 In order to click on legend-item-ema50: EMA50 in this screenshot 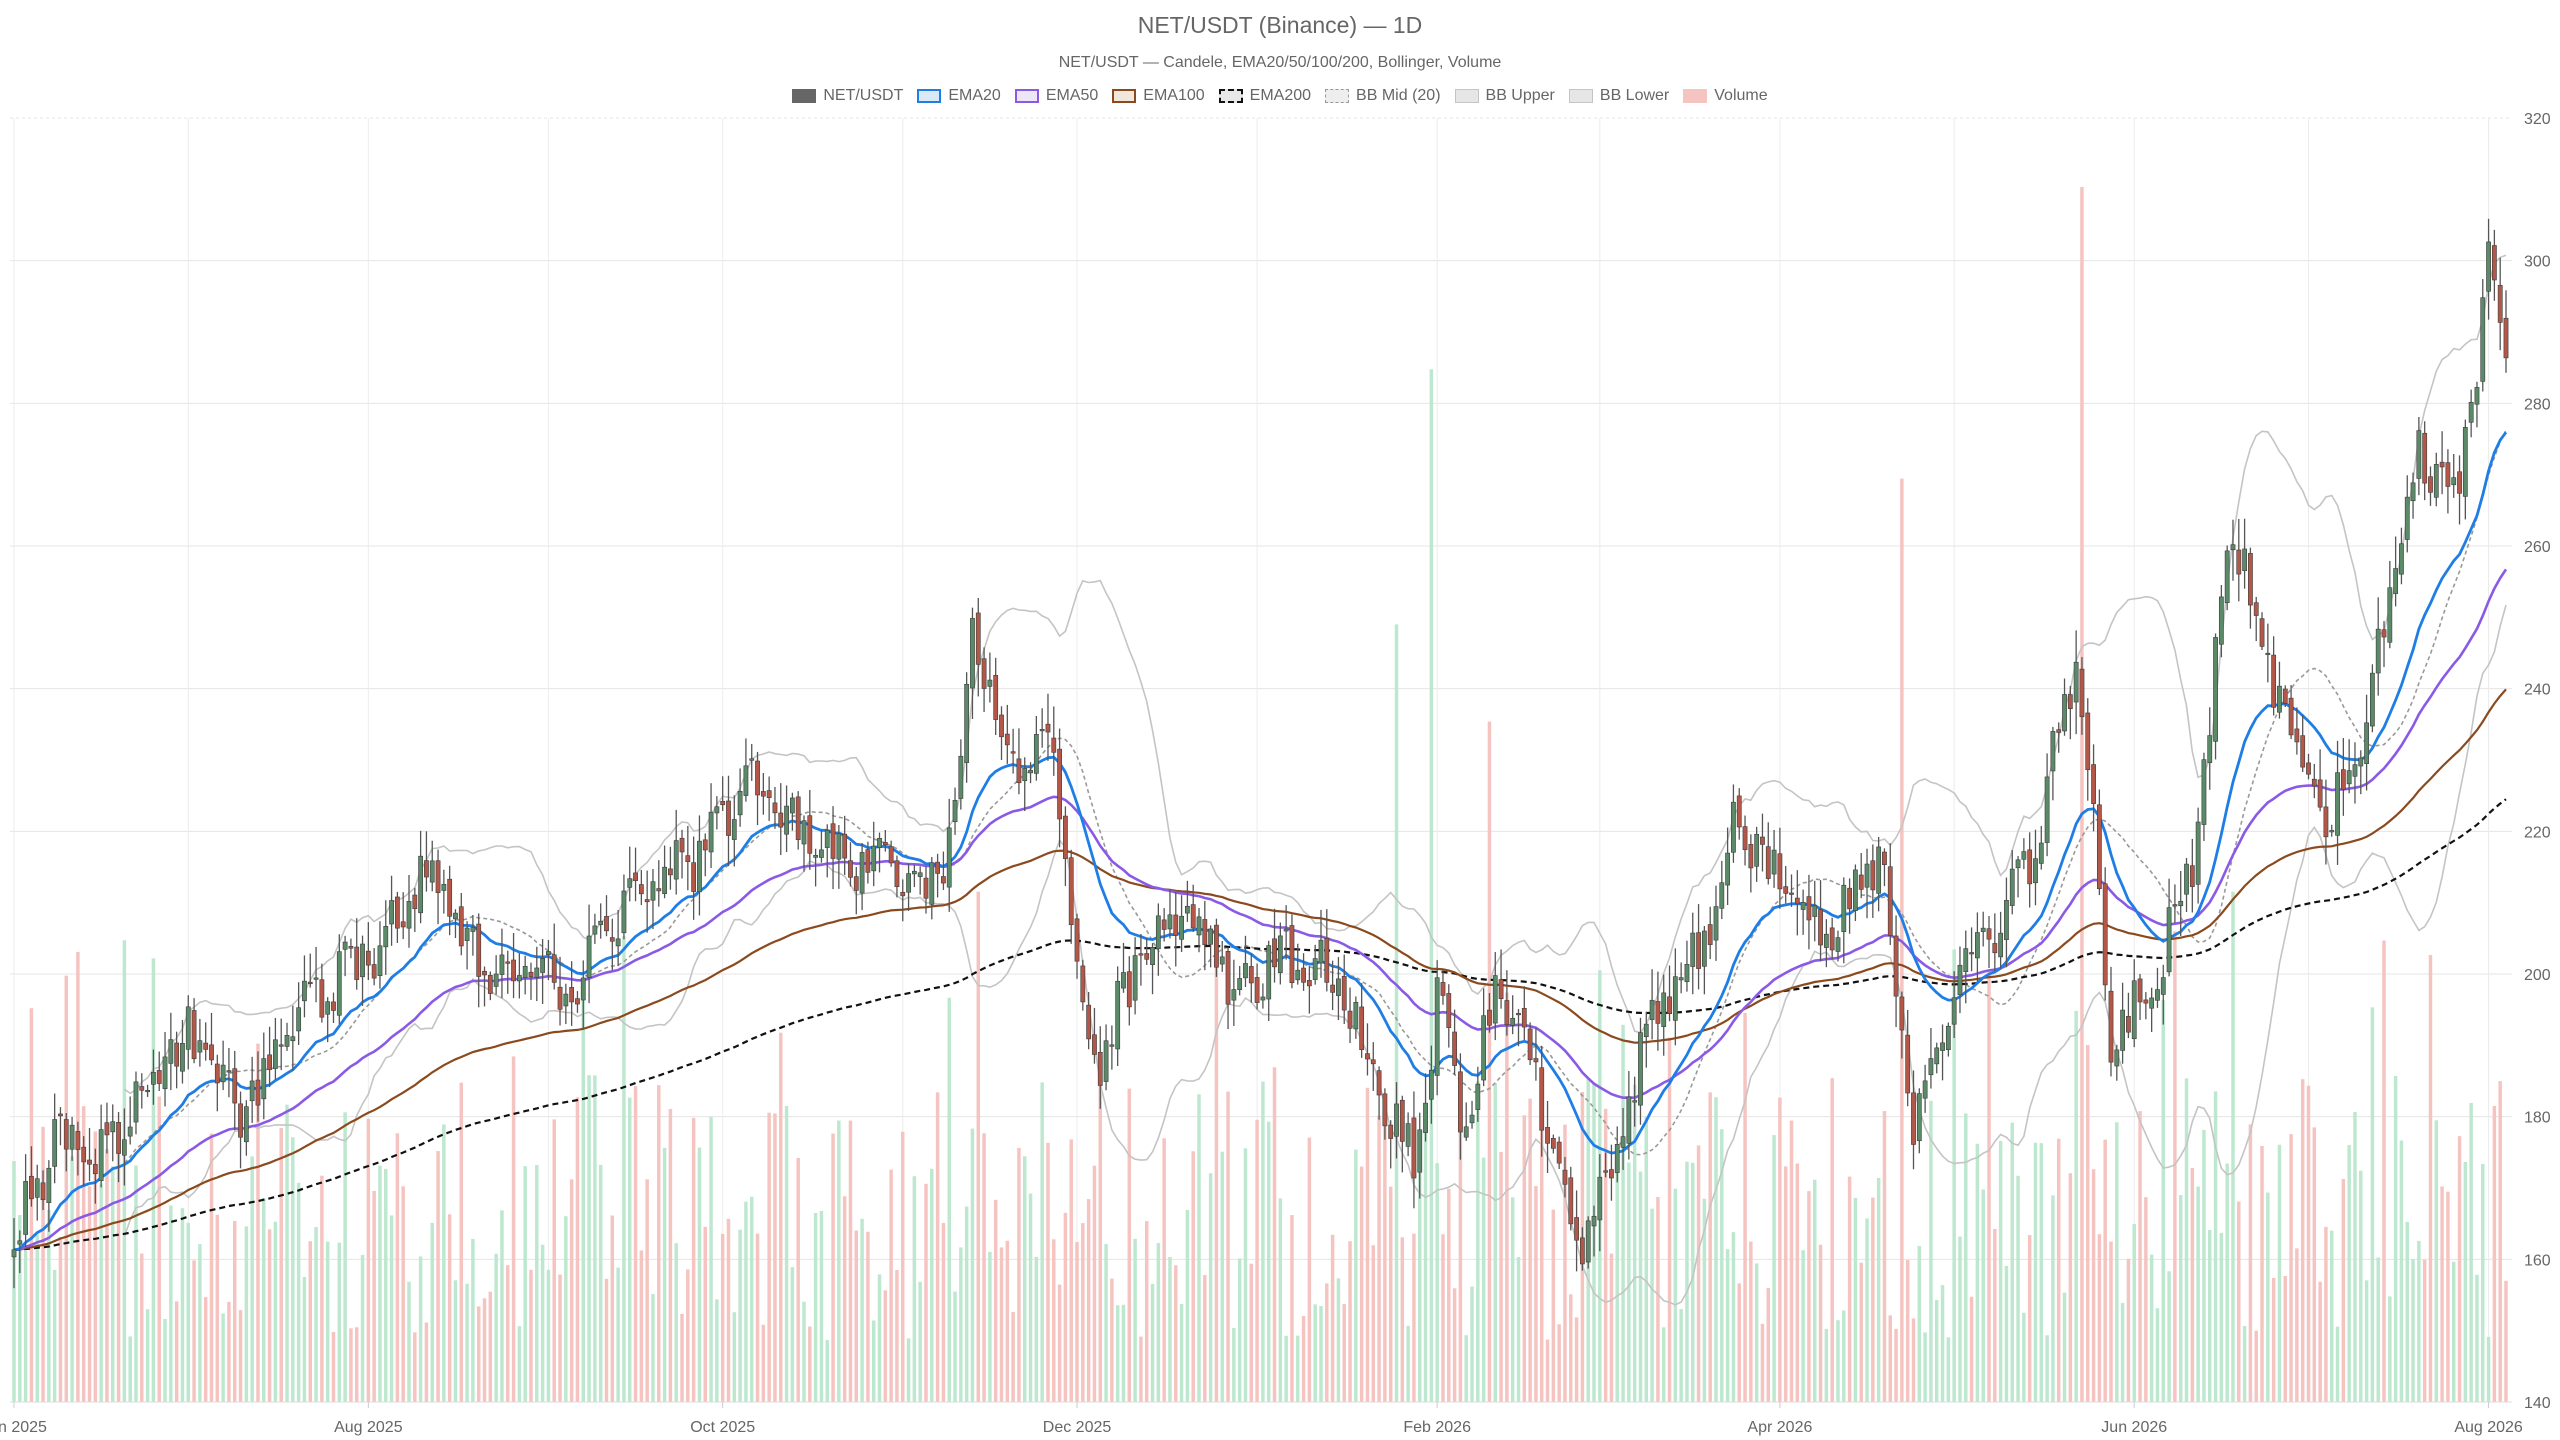, I will do `click(1056, 96)`.